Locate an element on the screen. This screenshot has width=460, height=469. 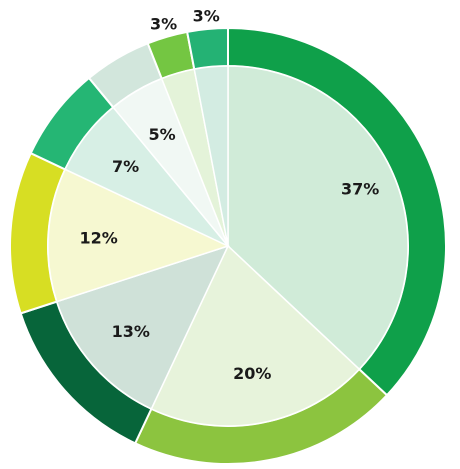
slice-label-1: 37% is located at coordinates (360, 188).